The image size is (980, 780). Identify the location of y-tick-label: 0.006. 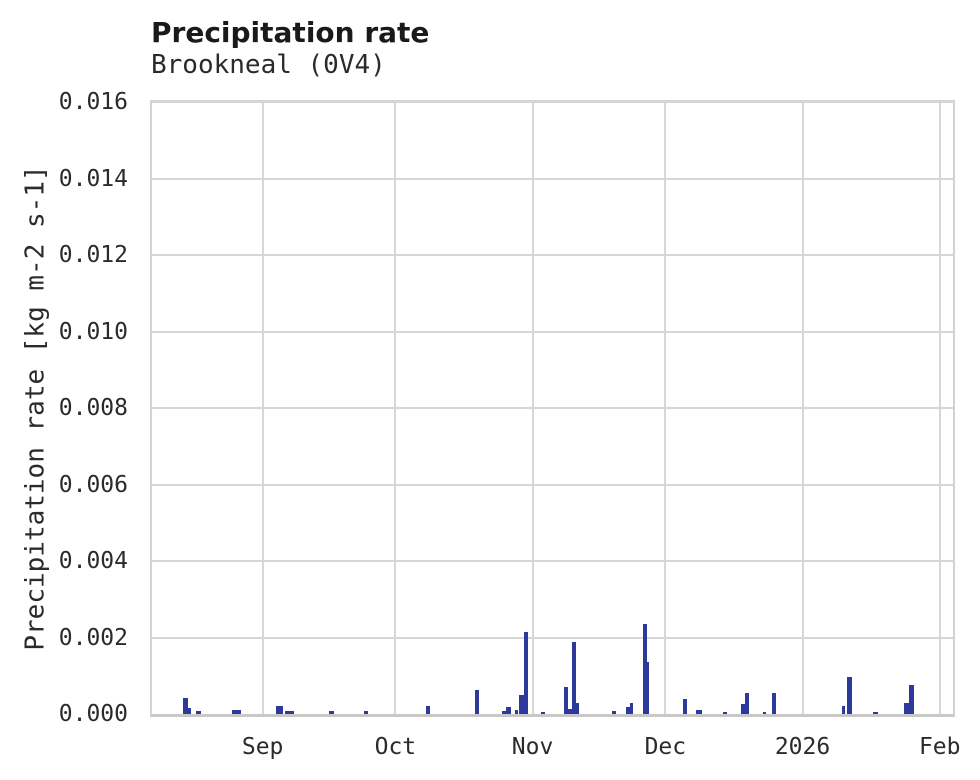
(93, 484).